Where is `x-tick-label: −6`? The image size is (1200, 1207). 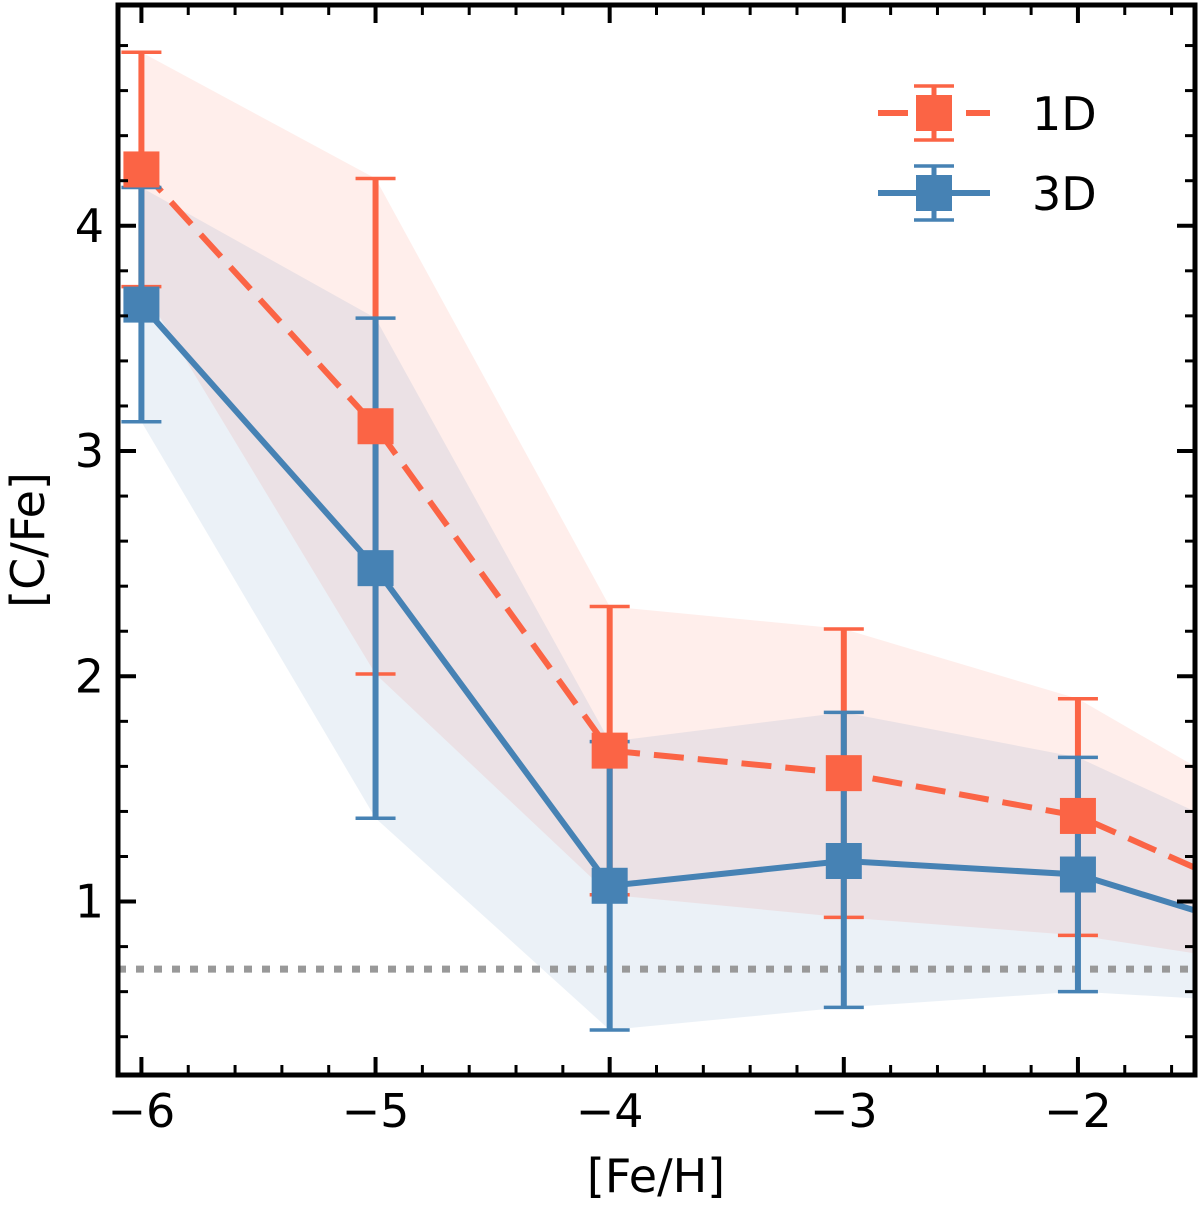
x-tick-label: −6 is located at coordinates (142, 1111).